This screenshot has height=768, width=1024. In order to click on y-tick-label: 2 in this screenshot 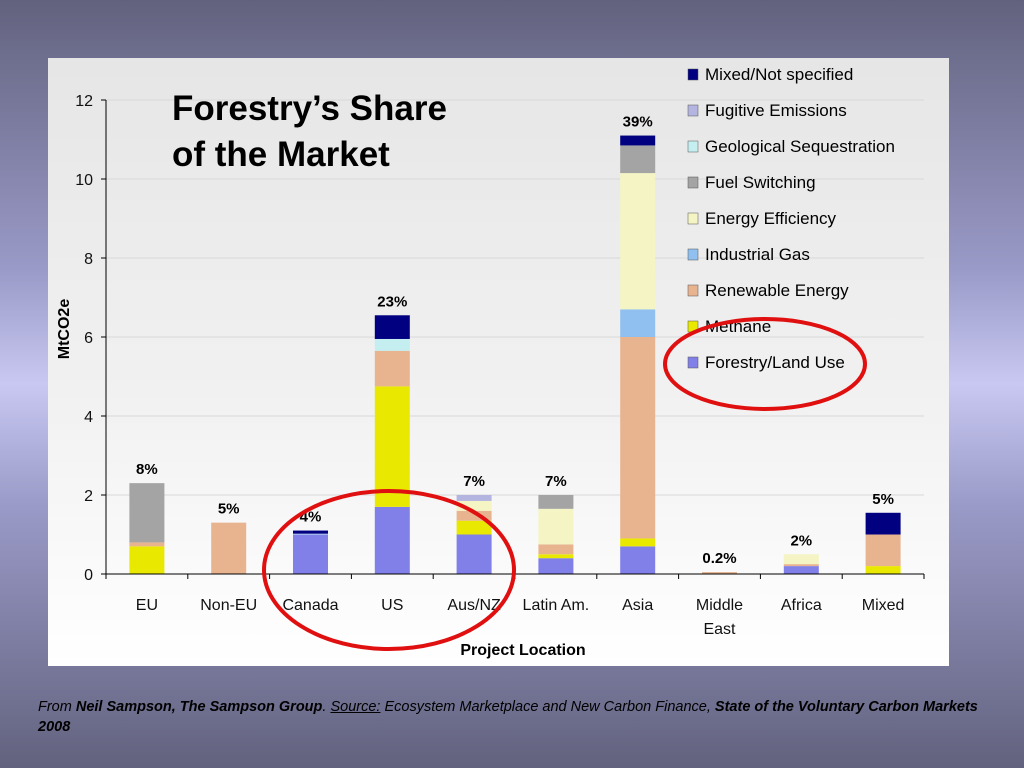, I will do `click(88, 496)`.